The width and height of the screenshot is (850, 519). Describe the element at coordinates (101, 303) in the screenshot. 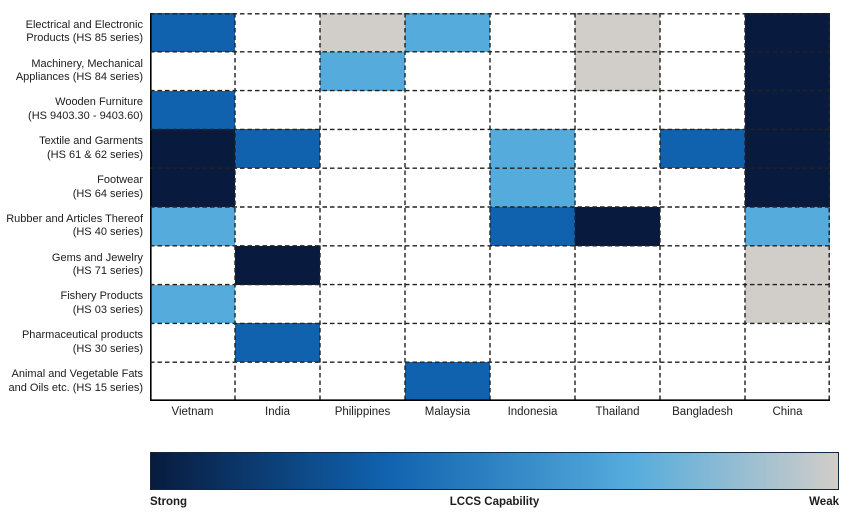

I see `row-label: Fishery Products (HS 03 series)` at that location.